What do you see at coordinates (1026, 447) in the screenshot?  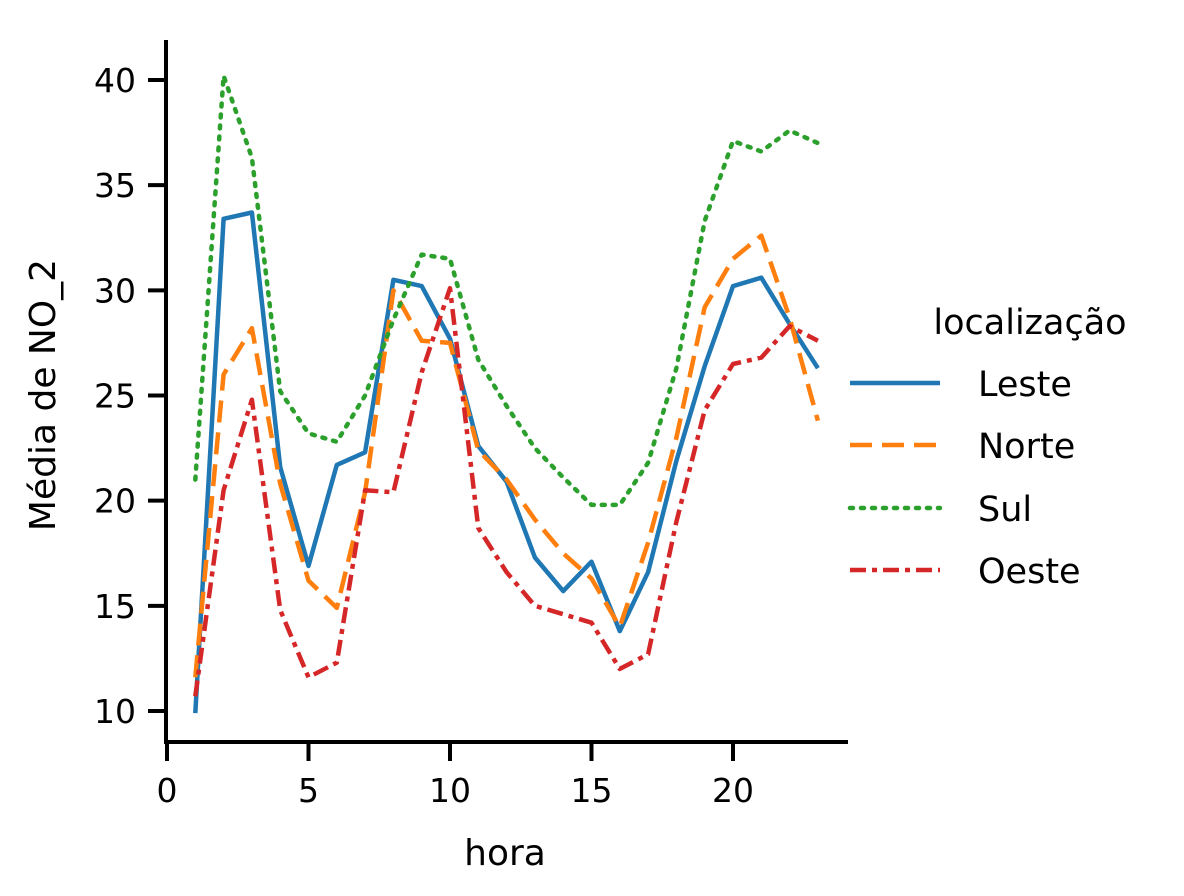 I see `legend-label: Norte` at bounding box center [1026, 447].